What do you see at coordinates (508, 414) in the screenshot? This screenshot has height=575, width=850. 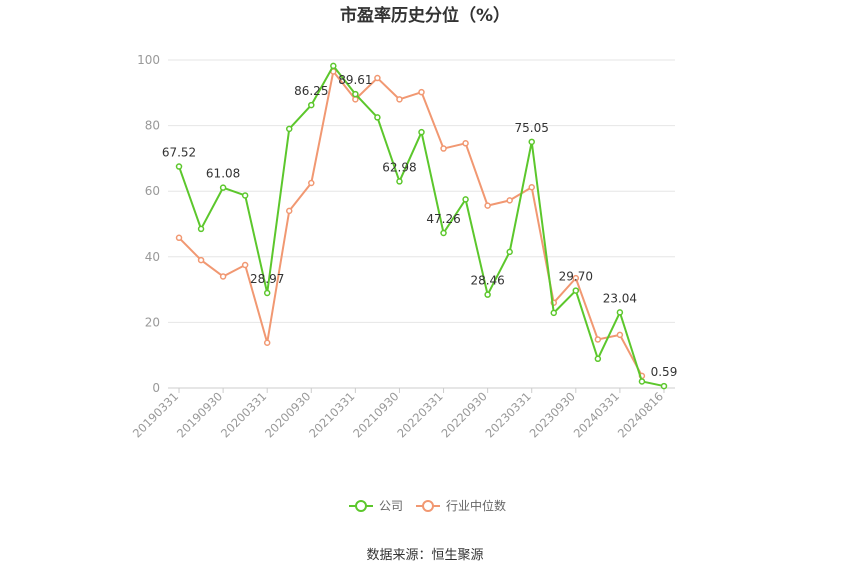 I see `x-tick-label: 20230331` at bounding box center [508, 414].